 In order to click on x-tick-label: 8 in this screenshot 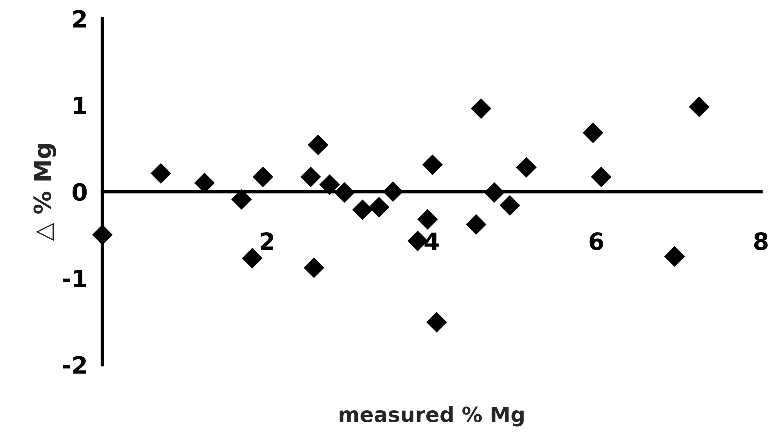, I will do `click(761, 241)`.